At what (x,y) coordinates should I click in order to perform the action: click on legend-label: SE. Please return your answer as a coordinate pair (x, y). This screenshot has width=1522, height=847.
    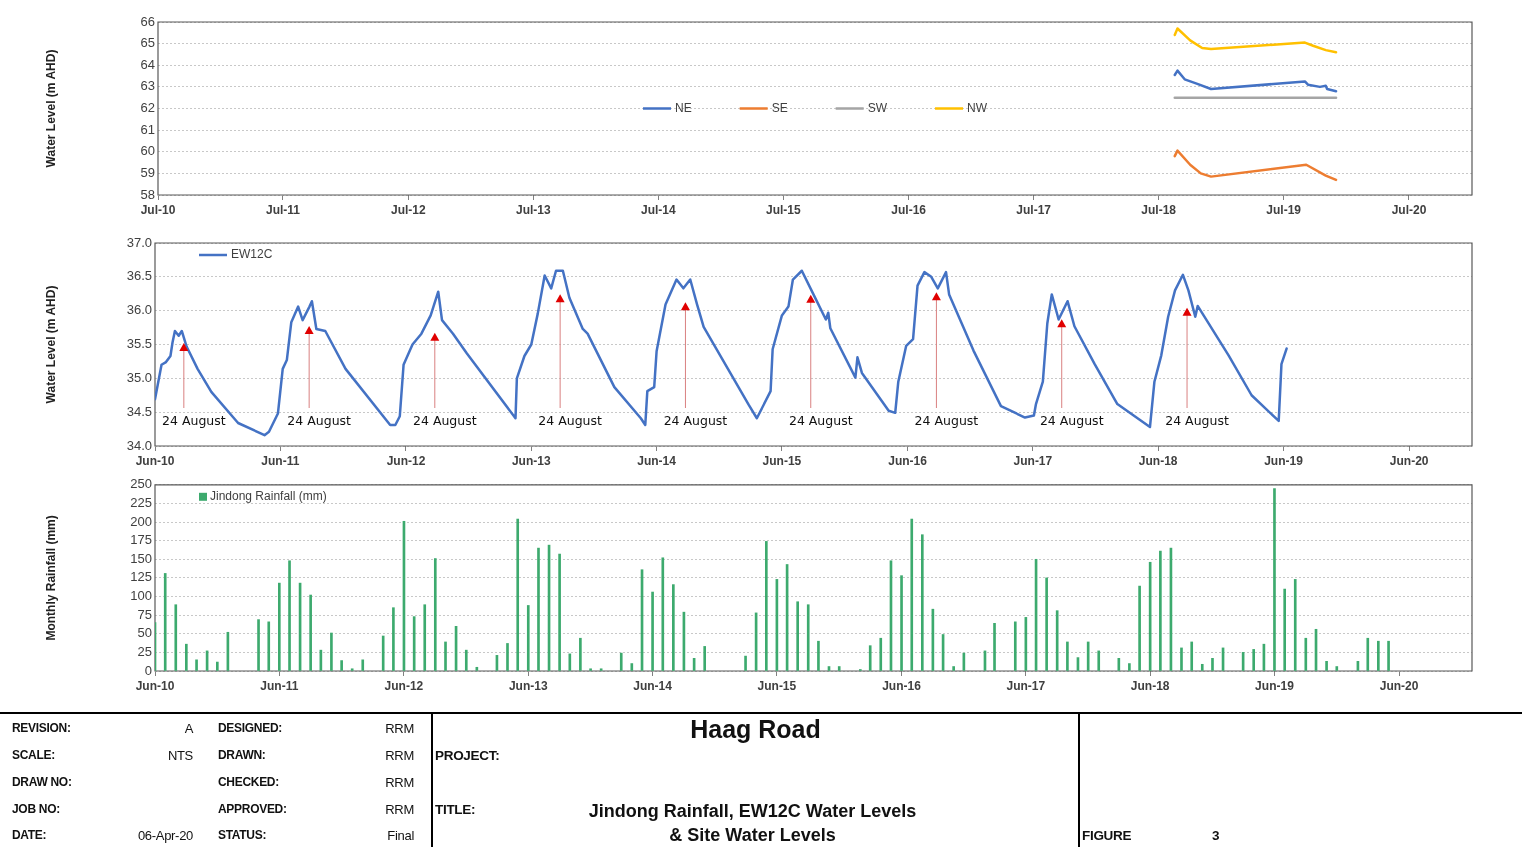
    Looking at the image, I should click on (779, 107).